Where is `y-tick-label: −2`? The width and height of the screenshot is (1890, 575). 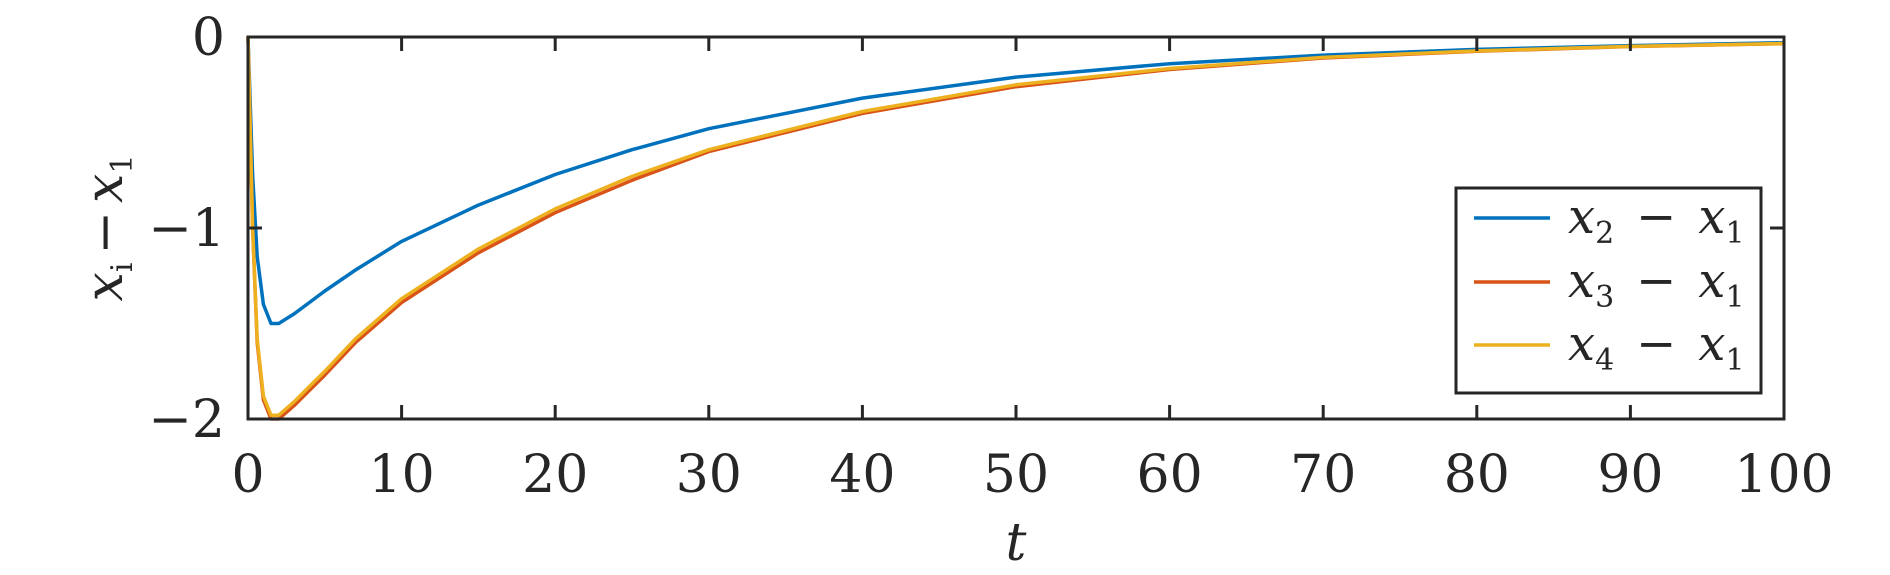
y-tick-label: −2 is located at coordinates (186, 420).